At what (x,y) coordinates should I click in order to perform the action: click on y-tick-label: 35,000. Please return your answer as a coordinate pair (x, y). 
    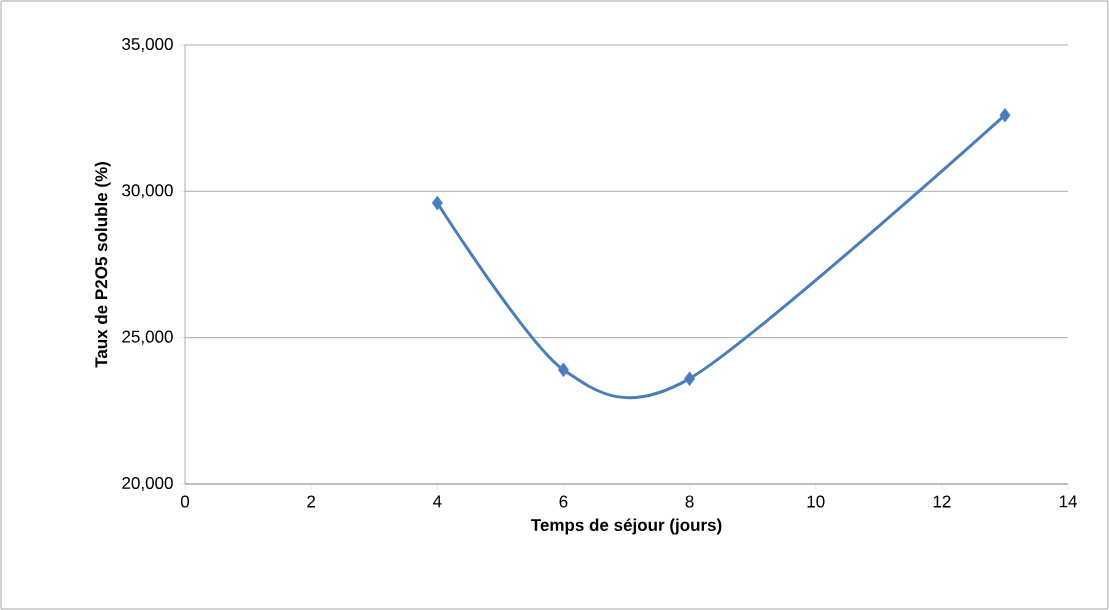
    Looking at the image, I should click on (147, 44).